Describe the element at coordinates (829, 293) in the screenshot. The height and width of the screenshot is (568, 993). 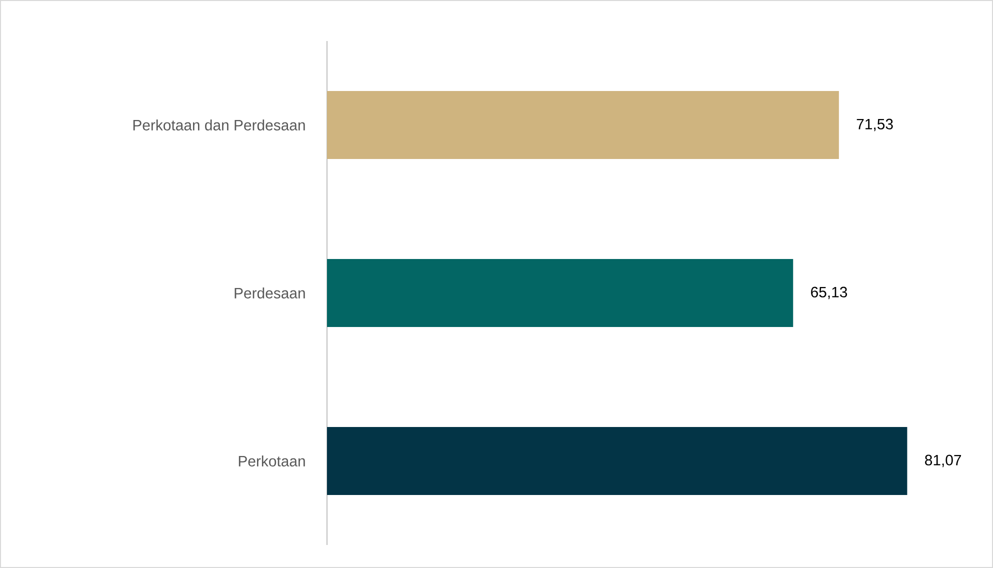
I see `data-label: 65,13` at that location.